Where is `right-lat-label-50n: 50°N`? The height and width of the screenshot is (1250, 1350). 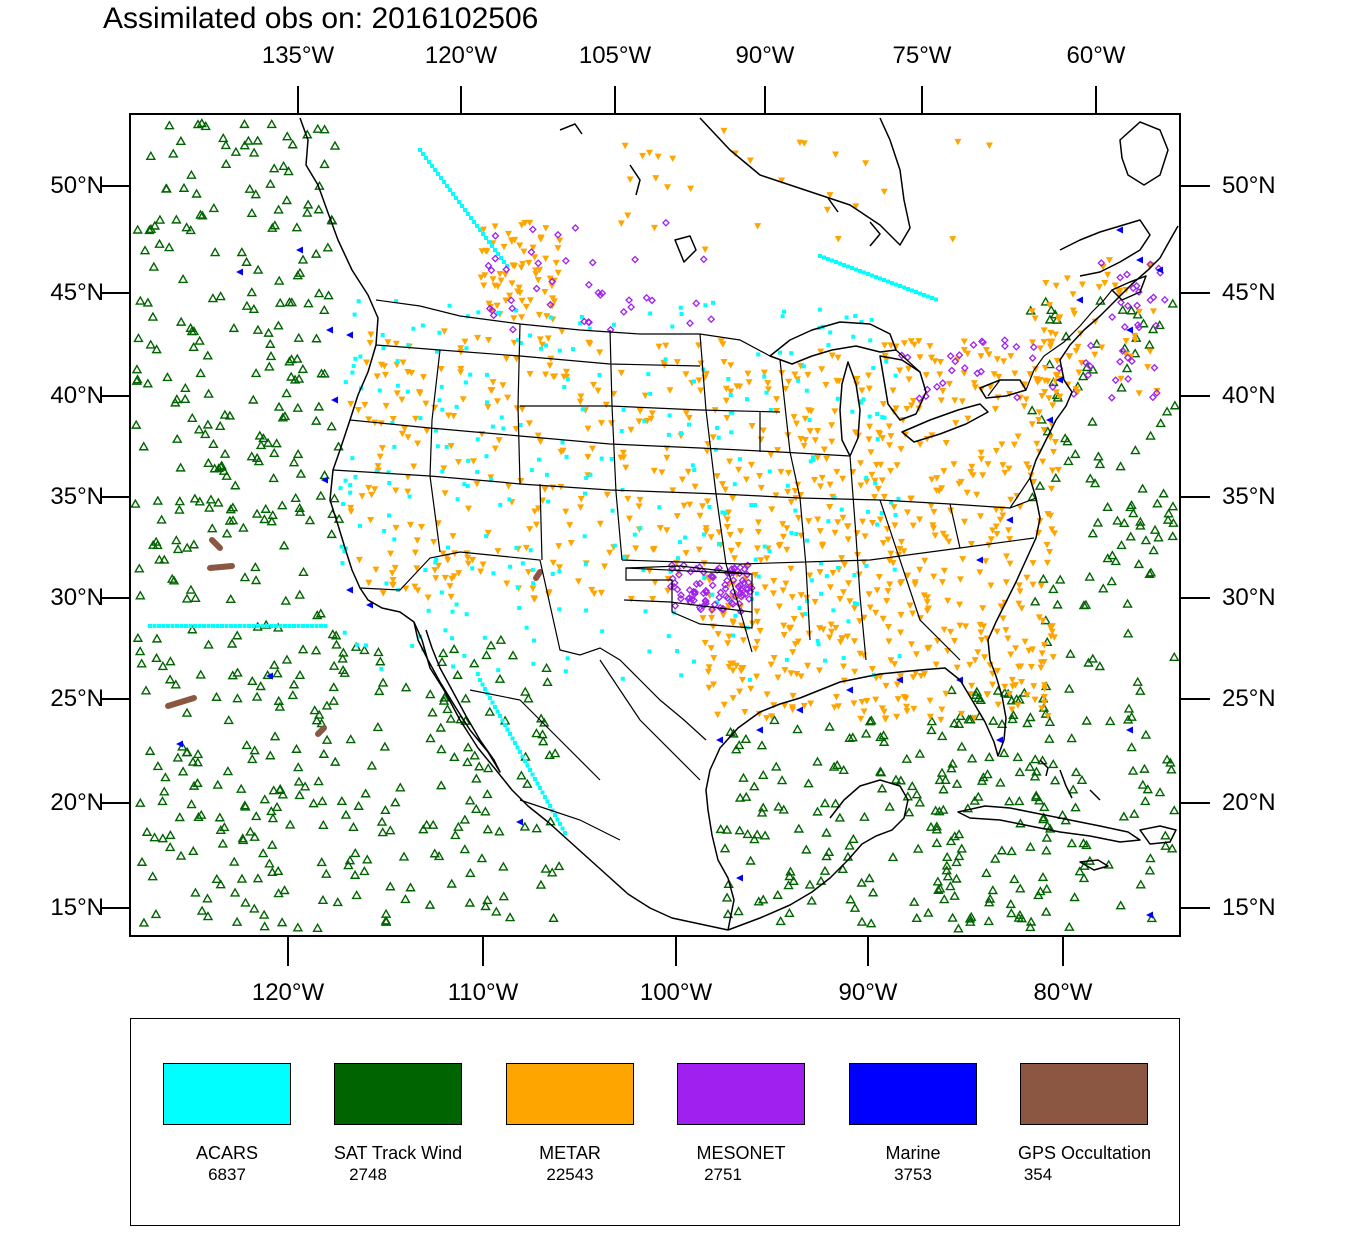
right-lat-label-50n: 50°N is located at coordinates (1249, 185).